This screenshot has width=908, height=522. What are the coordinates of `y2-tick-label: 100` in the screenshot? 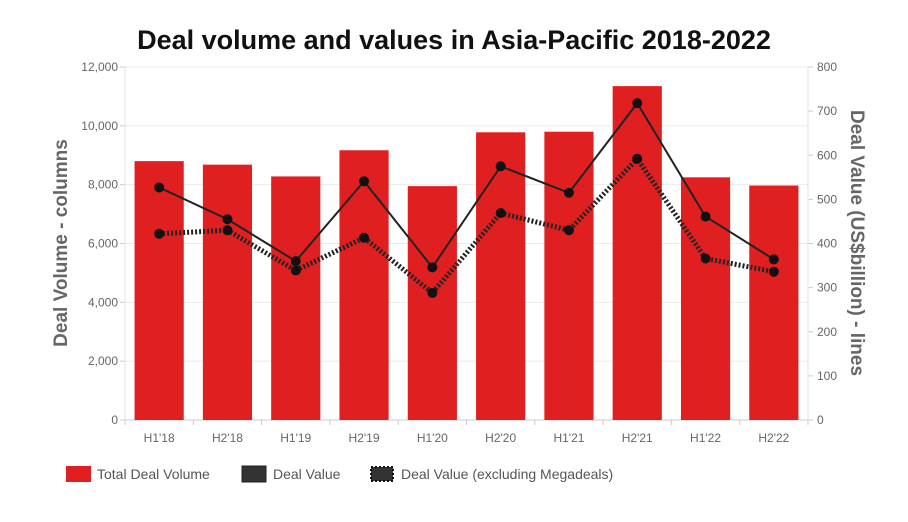 It's located at (827, 376).